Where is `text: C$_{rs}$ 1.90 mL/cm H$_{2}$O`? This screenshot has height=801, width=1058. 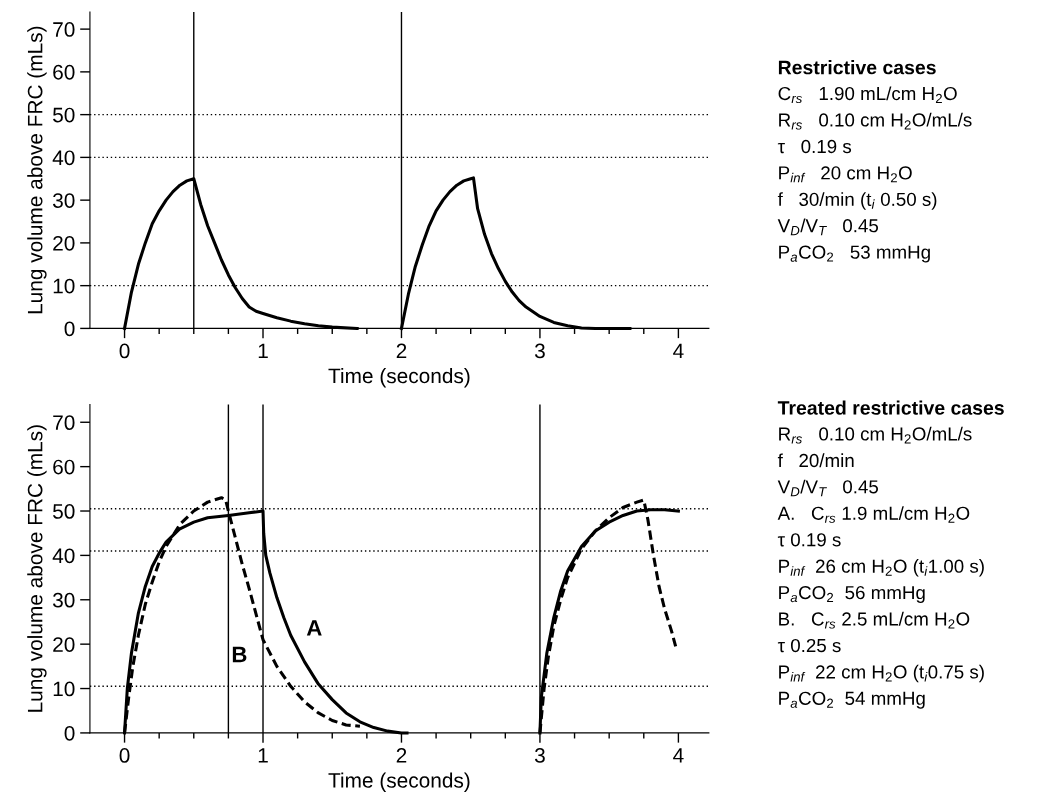 text: C$_{rs}$ 1.90 mL/cm H$_{2}$O is located at coordinates (867, 95).